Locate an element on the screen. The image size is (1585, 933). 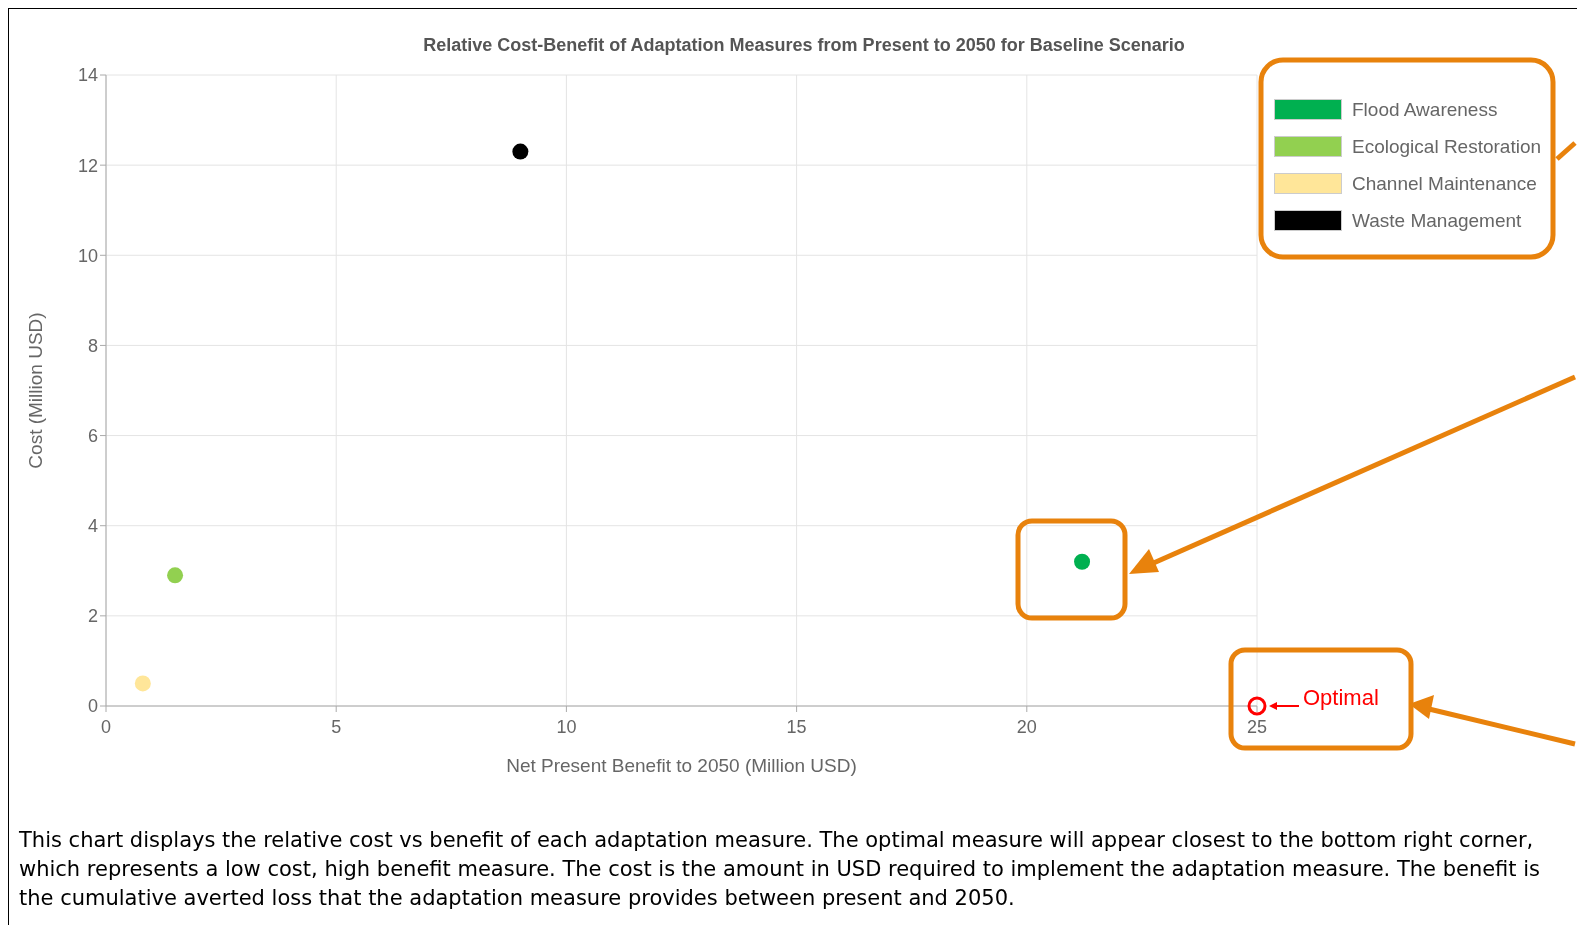
annotation: Optimal is located at coordinates (1341, 697).